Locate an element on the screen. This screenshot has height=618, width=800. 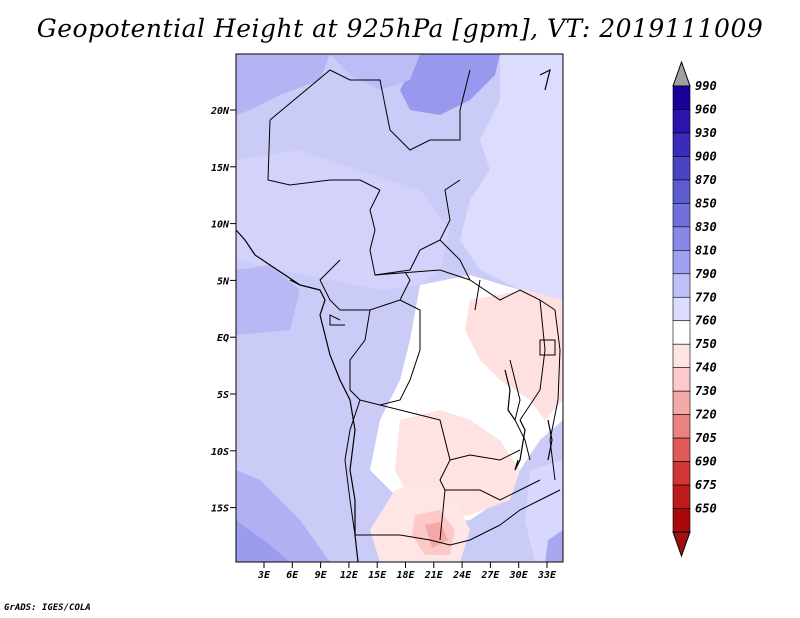
lon-label: 21E is located at coordinates (434, 575).